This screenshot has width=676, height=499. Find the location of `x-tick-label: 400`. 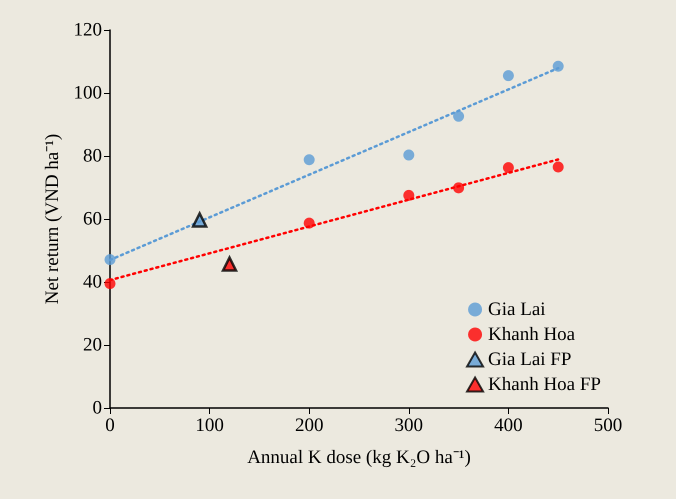

x-tick-label: 400 is located at coordinates (508, 425).